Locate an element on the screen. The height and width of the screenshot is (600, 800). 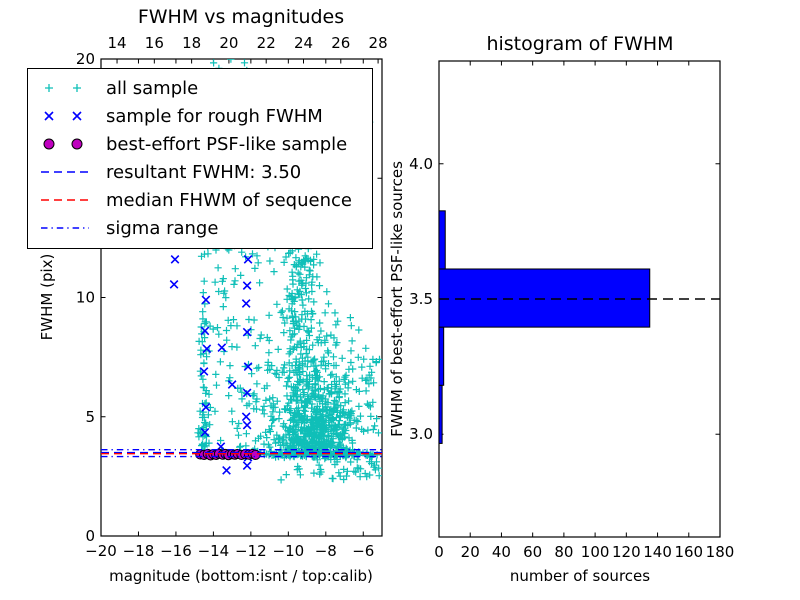
legend-item: all sample is located at coordinates (205, 88).